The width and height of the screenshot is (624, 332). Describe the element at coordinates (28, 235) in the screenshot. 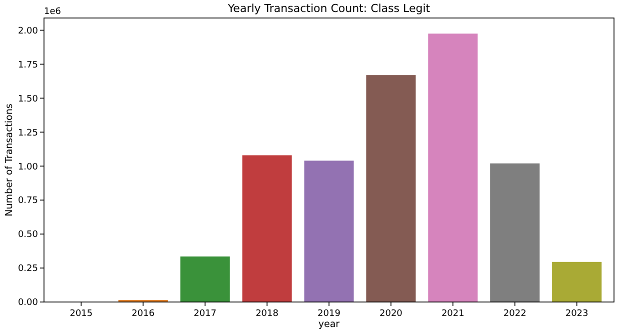

I see `y-tick-label: 0.50` at that location.